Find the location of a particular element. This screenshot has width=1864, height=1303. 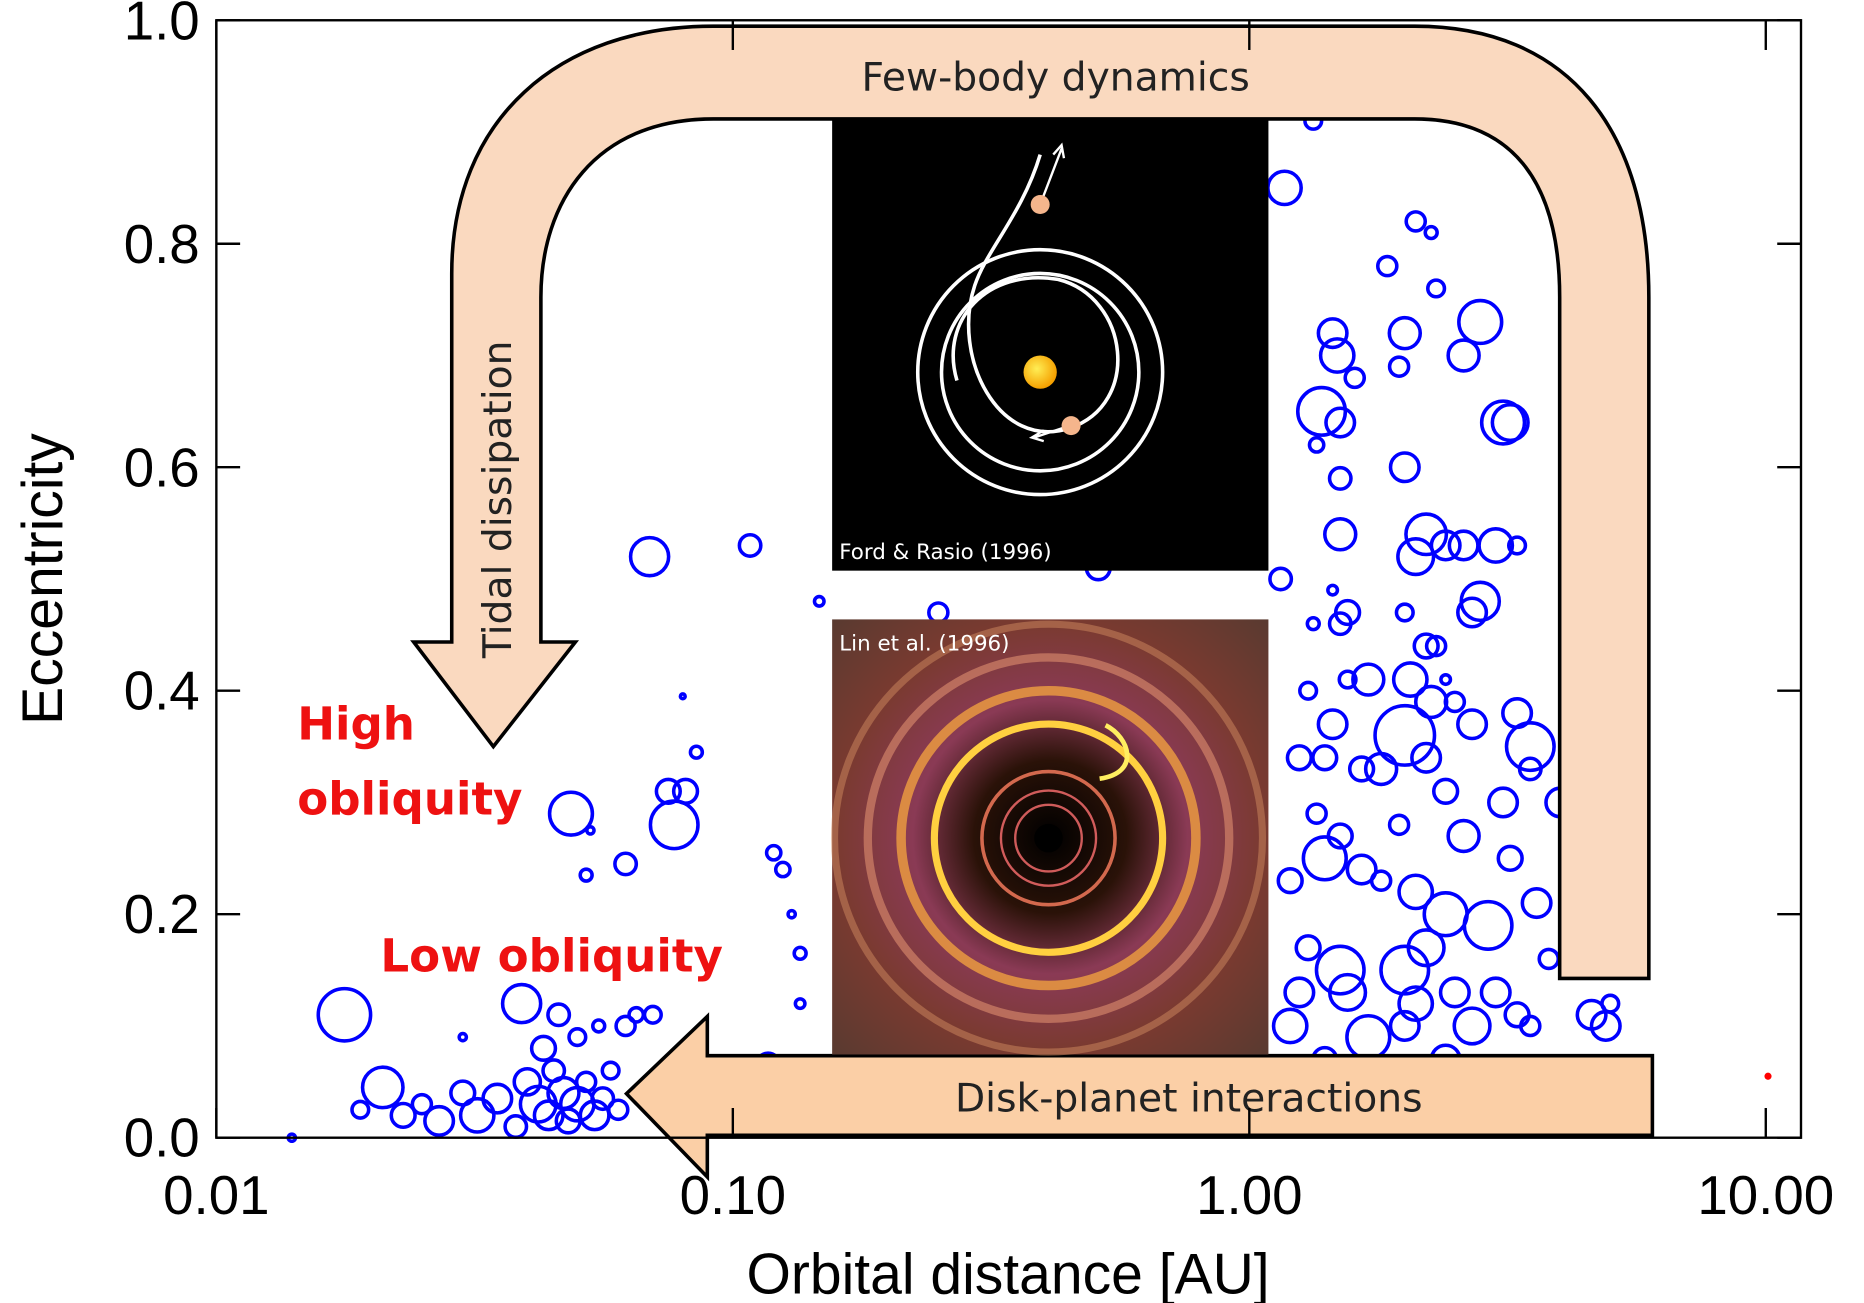

y-tick-label: 0.2 is located at coordinates (162, 914).